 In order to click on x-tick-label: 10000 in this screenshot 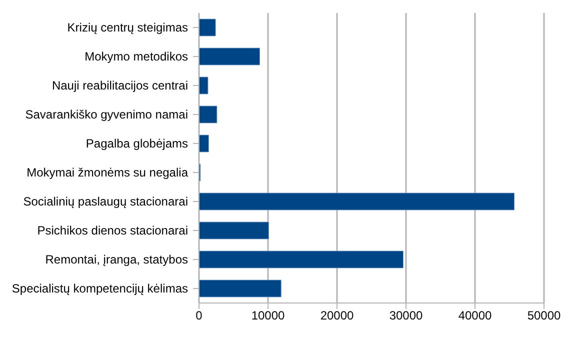, I will do `click(268, 315)`.